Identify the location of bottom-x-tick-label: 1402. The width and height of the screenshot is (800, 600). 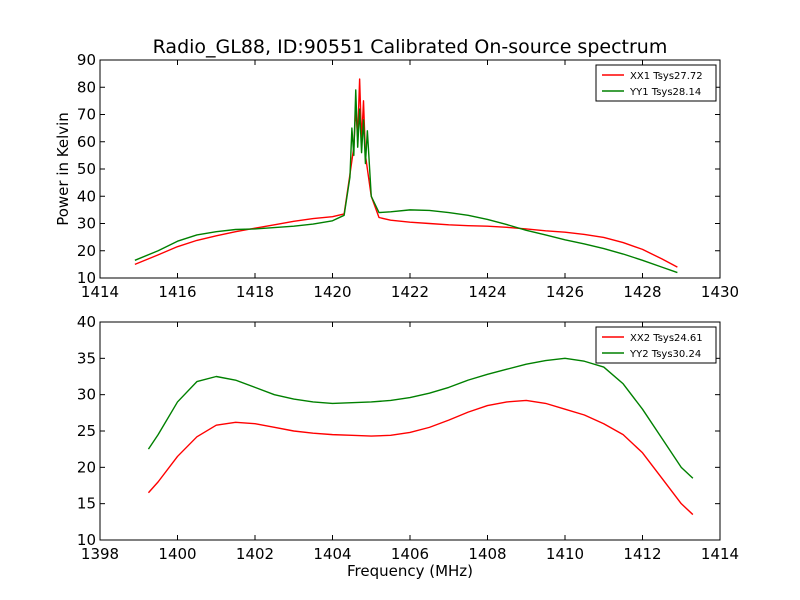
(255, 554).